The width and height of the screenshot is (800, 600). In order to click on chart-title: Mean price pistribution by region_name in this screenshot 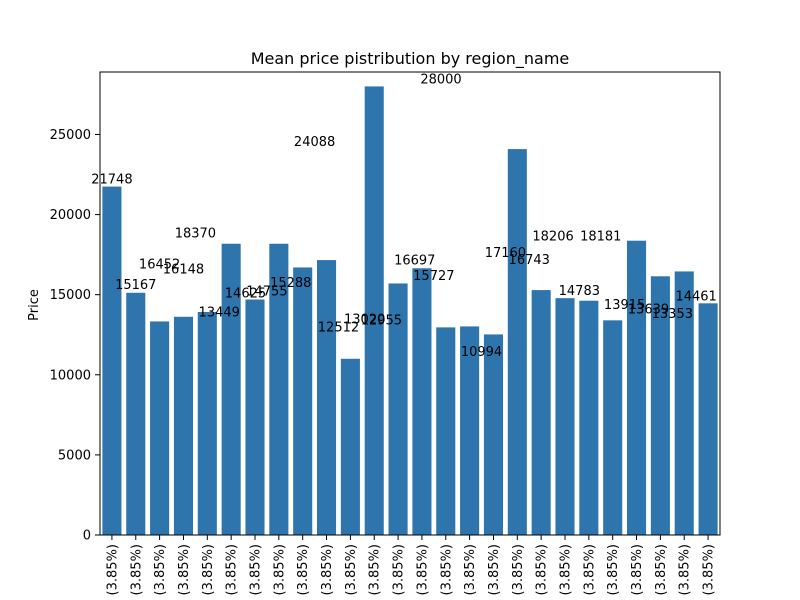, I will do `click(410, 59)`.